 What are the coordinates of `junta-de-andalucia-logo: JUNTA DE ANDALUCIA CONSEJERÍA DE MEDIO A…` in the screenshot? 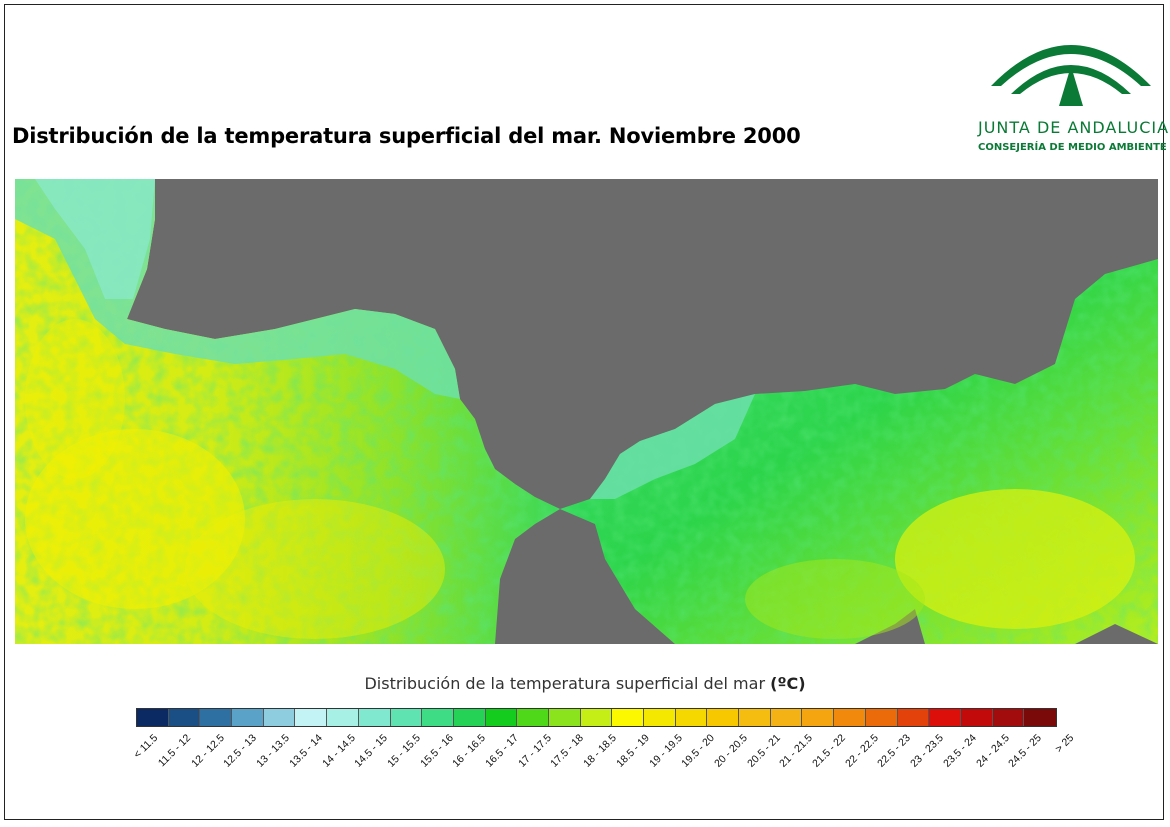 It's located at (1074, 89).